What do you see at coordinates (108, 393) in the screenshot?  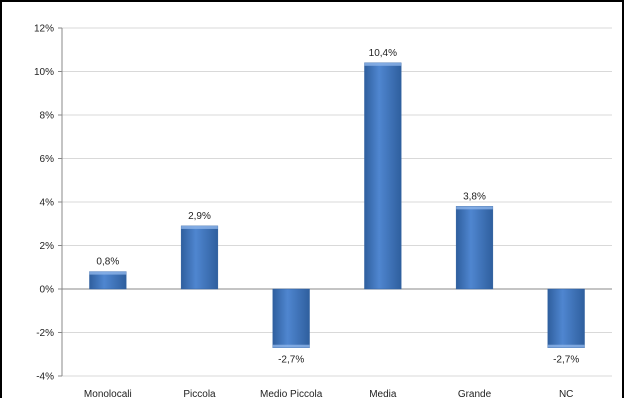 I see `category-label: Monolocali` at bounding box center [108, 393].